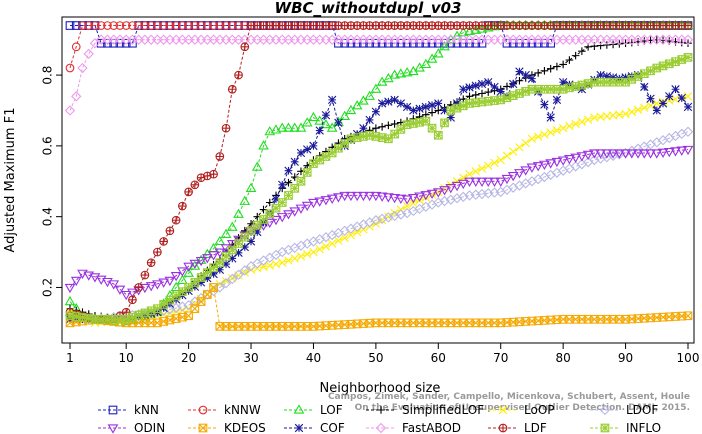 The width and height of the screenshot is (702, 434). I want to click on x-tick-label: 50, so click(375, 358).